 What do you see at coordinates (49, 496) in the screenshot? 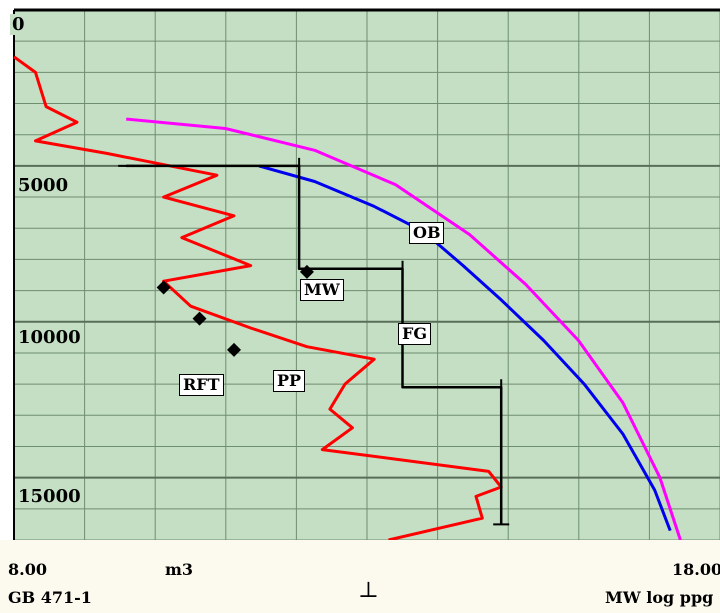
I see `y-tick-label: 15000` at bounding box center [49, 496].